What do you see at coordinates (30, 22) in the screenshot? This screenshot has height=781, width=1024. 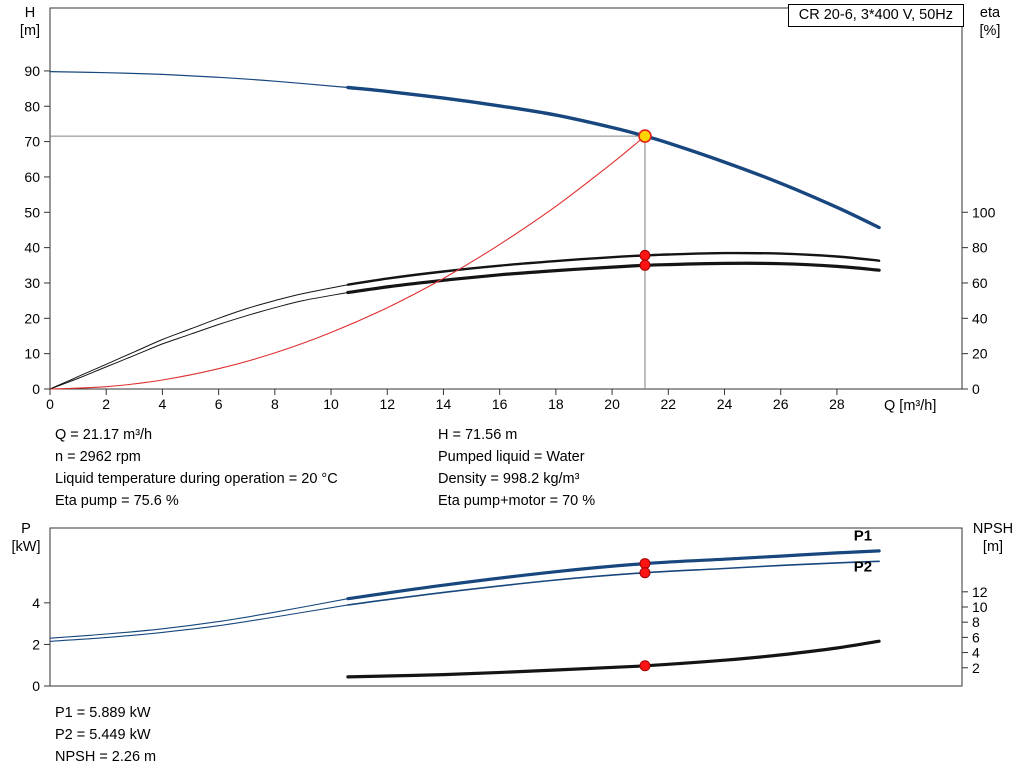 I see `h-axis-title: H [m]` at bounding box center [30, 22].